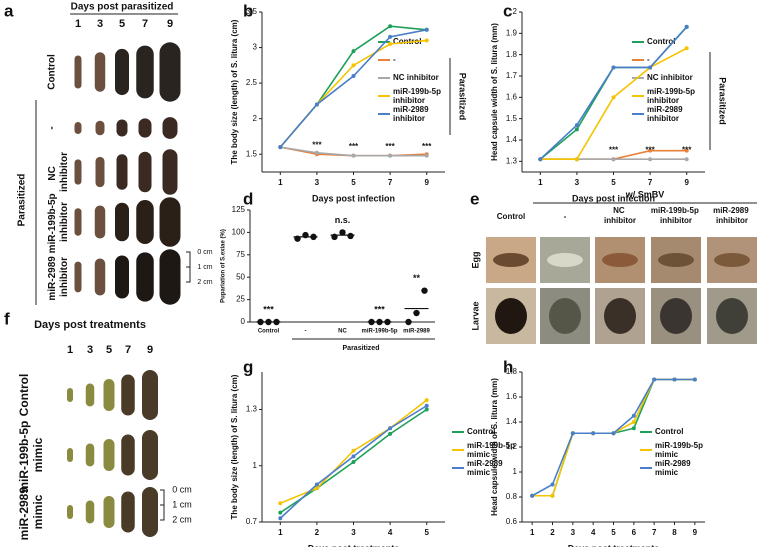 The height and width of the screenshot is (547, 757). Describe the element at coordinates (511, 216) in the screenshot. I see `column-label: Control` at that location.